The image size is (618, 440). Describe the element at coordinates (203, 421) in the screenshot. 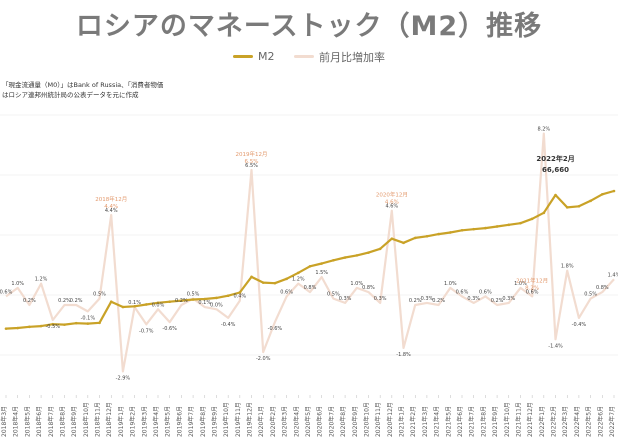

I see `x-tick-label: 2019年8月` at that location.